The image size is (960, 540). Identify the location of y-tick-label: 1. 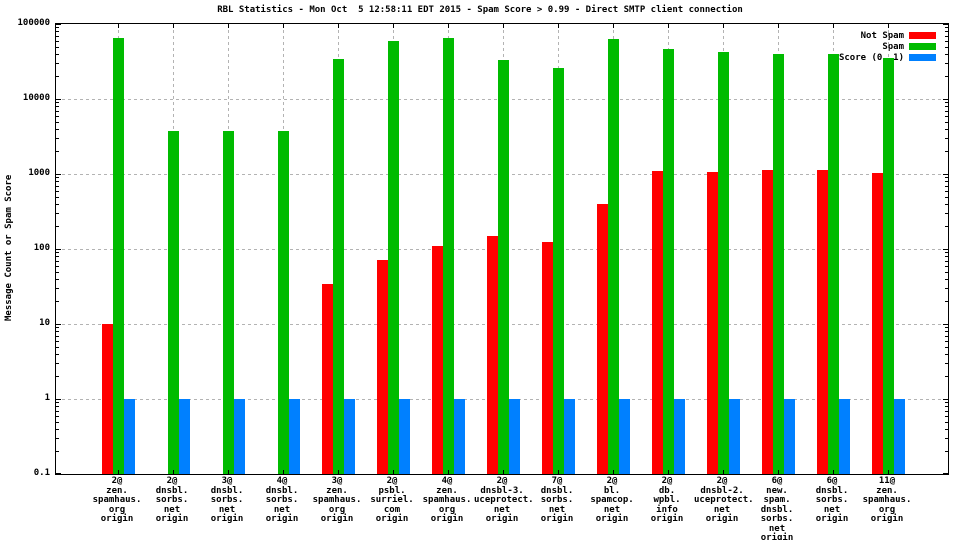
(47, 398).